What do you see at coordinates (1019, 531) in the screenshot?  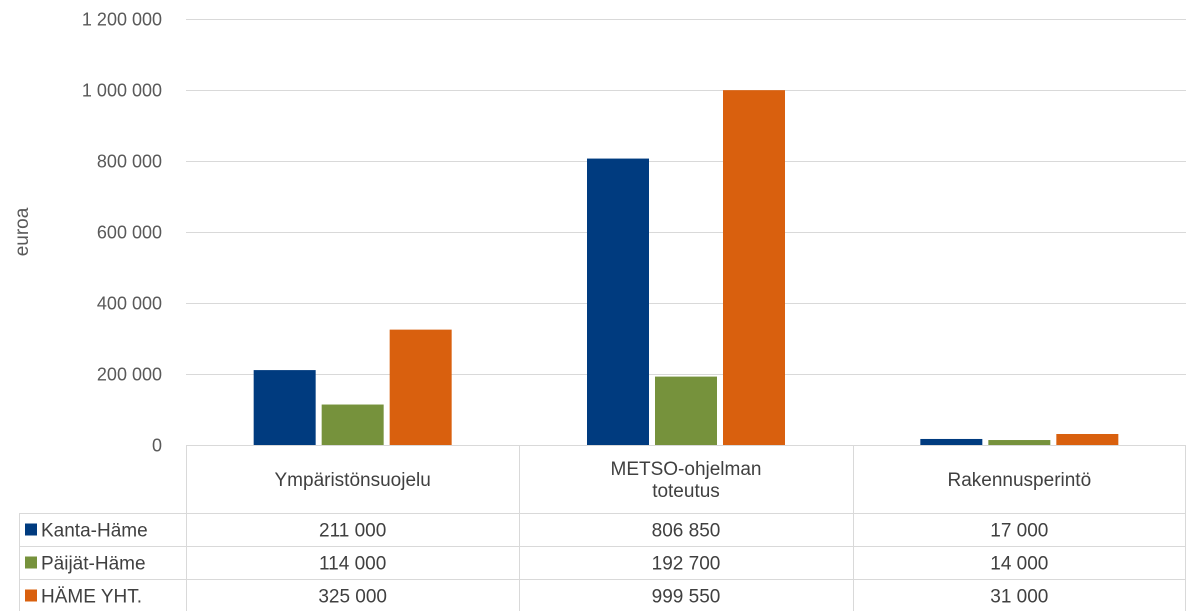 I see `data-label: 17 000` at bounding box center [1019, 531].